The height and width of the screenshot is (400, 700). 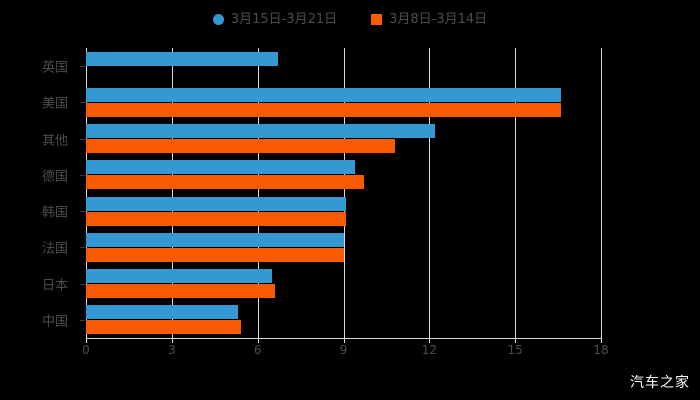 I want to click on legend-label-series2: 3月8日-3月14日, so click(x=438, y=19).